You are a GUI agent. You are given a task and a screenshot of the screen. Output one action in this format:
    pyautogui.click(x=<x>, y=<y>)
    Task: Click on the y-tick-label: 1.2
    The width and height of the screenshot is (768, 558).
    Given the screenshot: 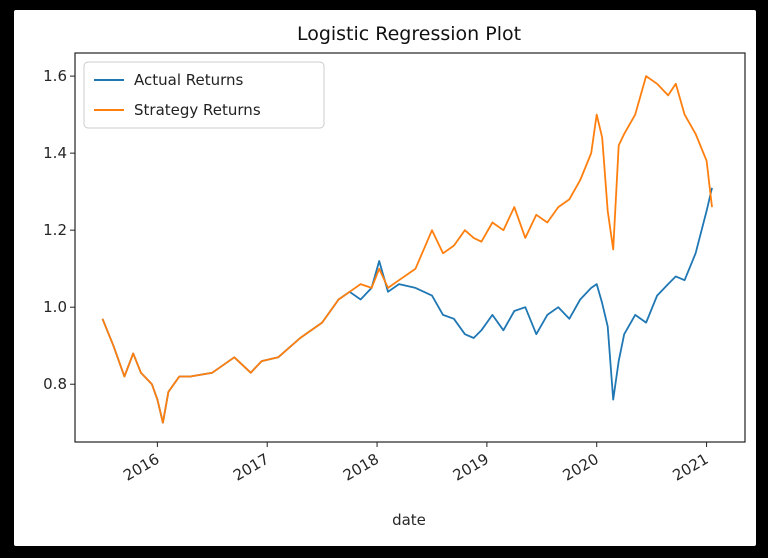 What is the action you would take?
    pyautogui.click(x=55, y=230)
    